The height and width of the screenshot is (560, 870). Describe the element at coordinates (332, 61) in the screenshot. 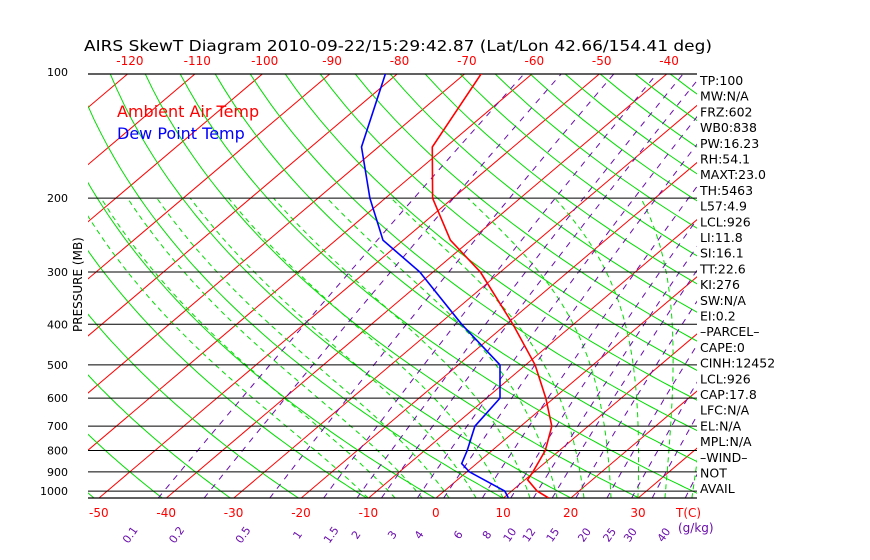

I see `top-temp-tick-label: -90` at that location.